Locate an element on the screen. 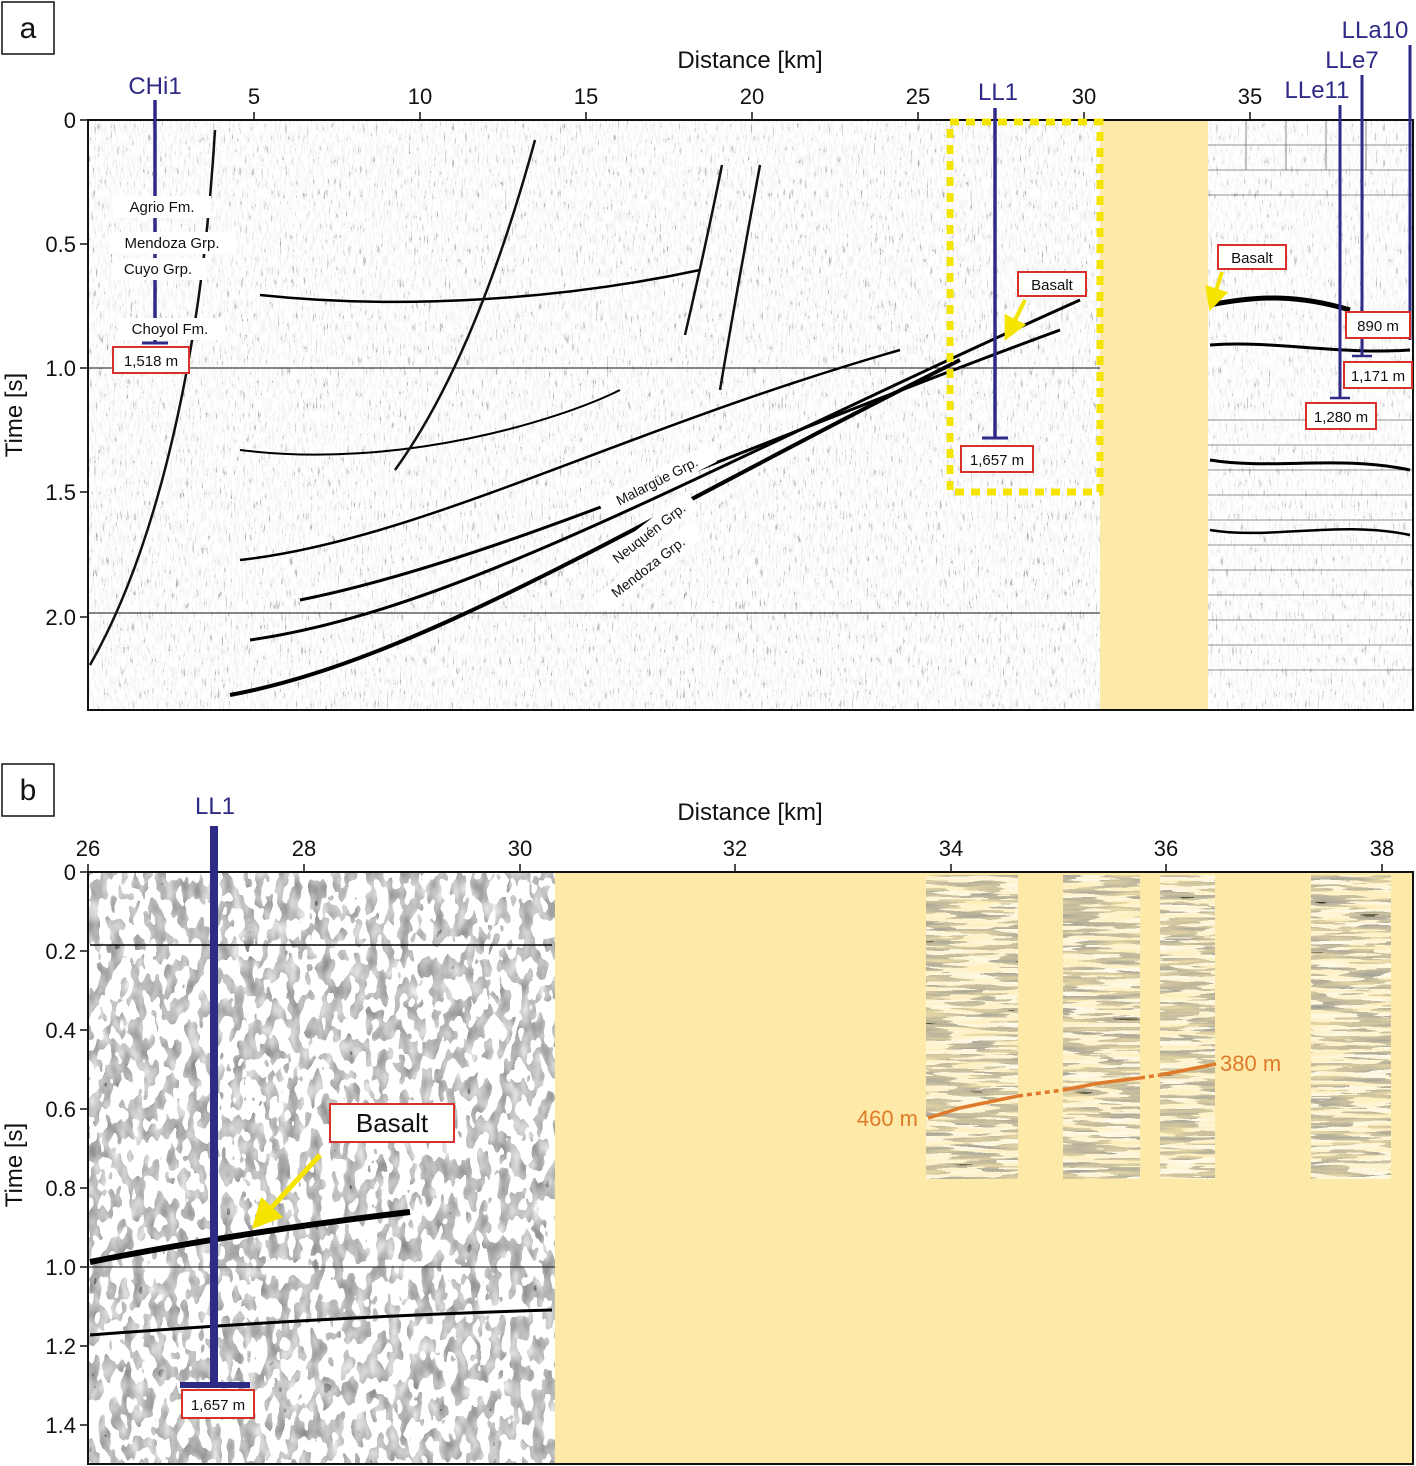 The height and width of the screenshot is (1466, 1416). panel-b-xtick: 26 is located at coordinates (88, 848).